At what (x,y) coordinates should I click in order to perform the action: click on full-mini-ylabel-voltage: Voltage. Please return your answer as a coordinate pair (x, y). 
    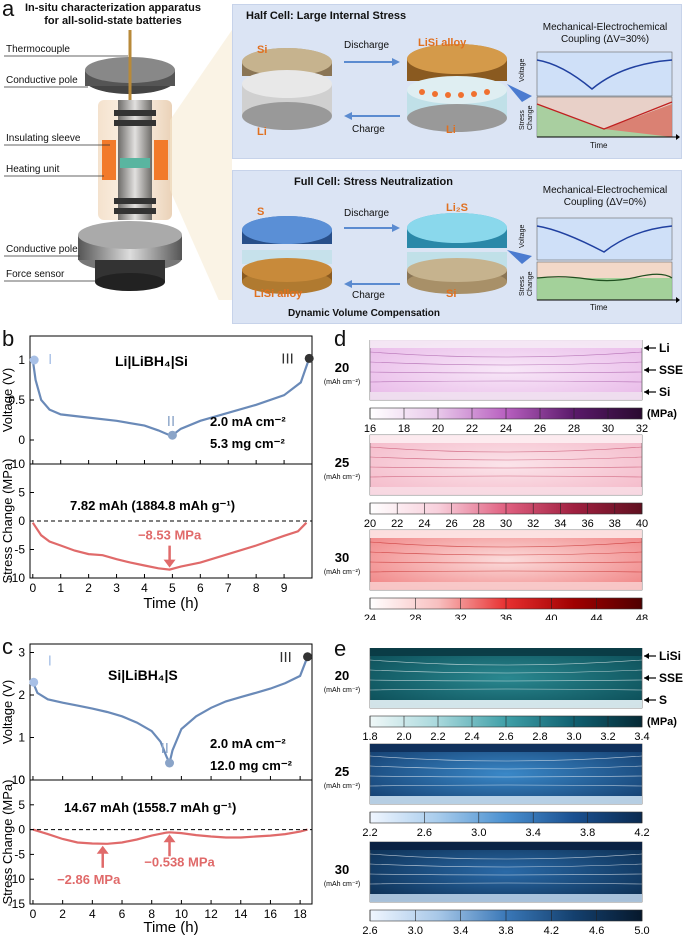
    Looking at the image, I should click on (522, 236).